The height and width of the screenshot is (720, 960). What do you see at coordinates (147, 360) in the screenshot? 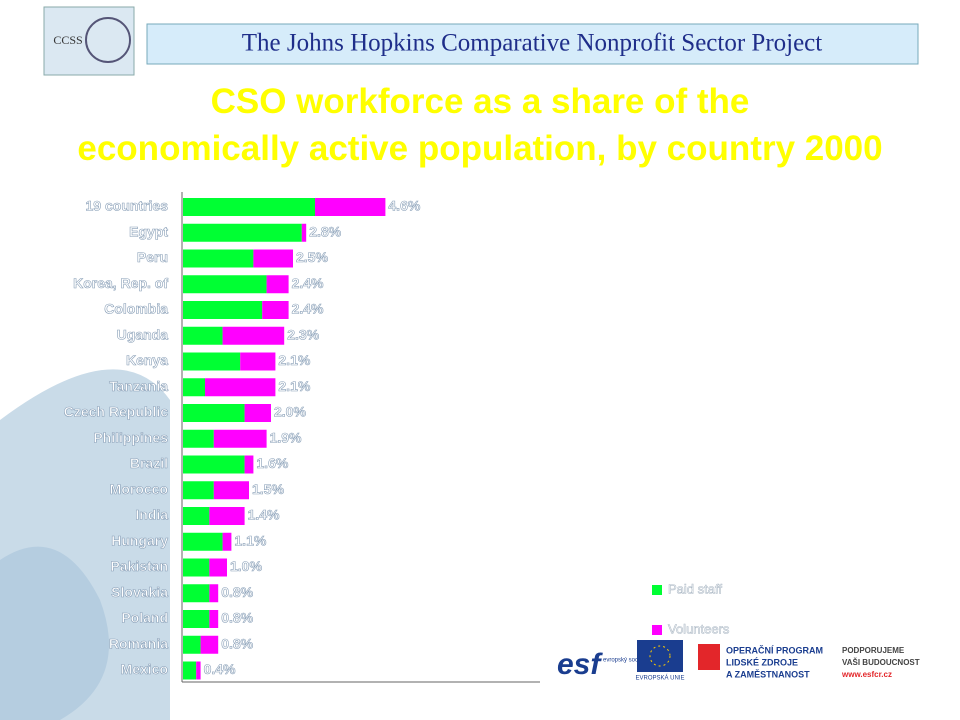
I see `y-tick-label: Kenya` at bounding box center [147, 360].